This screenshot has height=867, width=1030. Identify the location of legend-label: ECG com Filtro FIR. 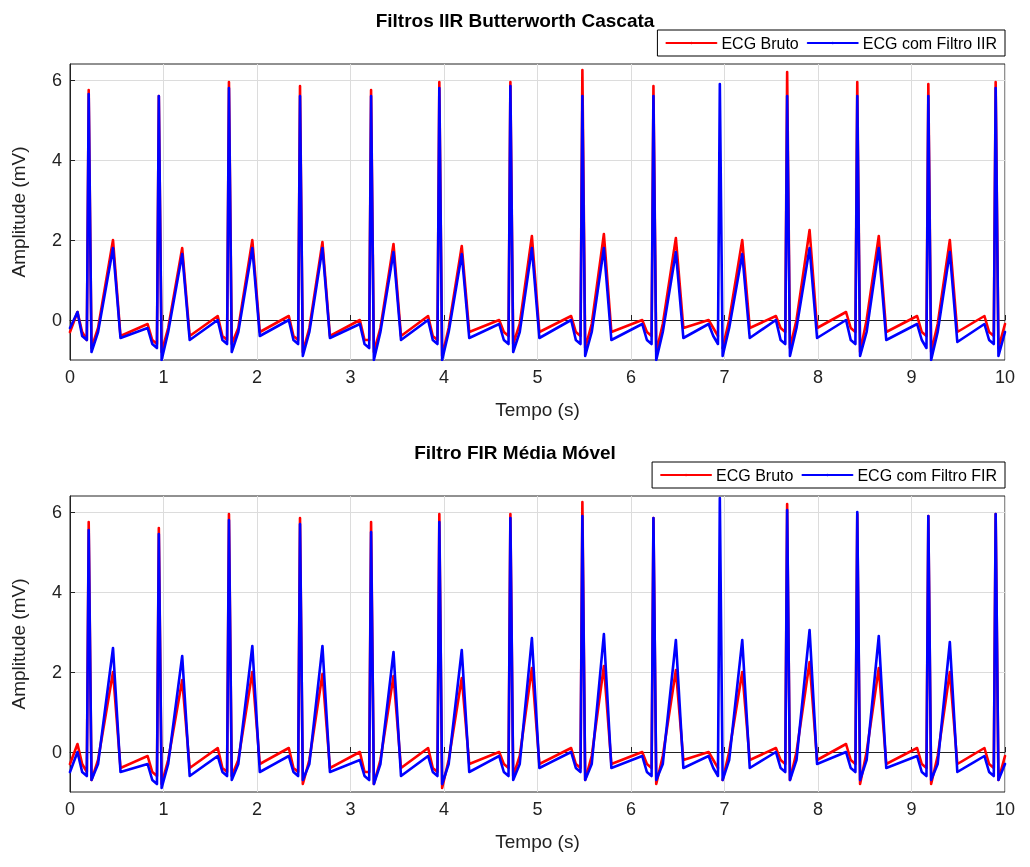
(927, 475).